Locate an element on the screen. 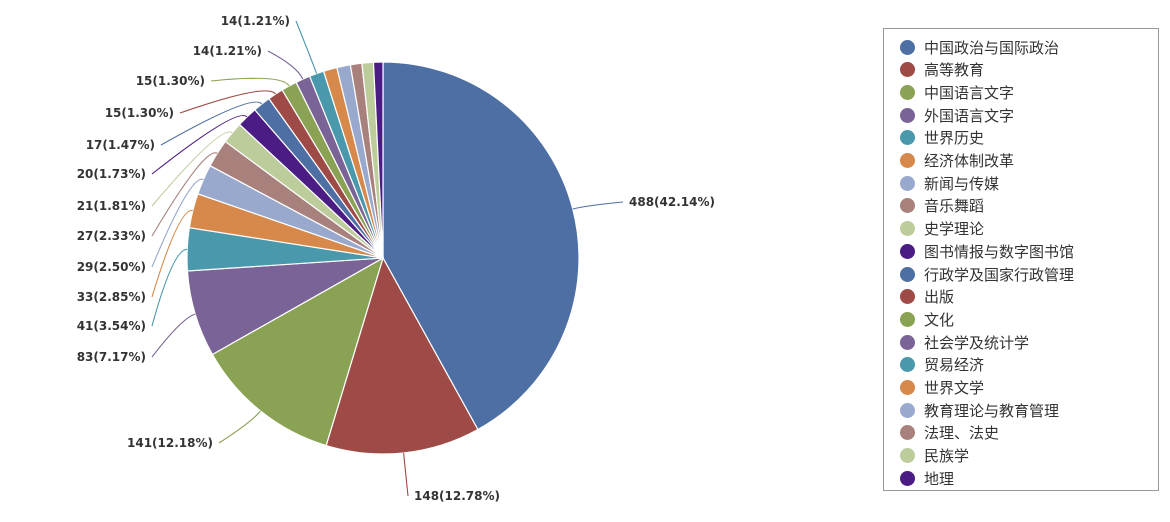 The image size is (1170, 522). legend-item-7: 音乐舞蹈 is located at coordinates (942, 206).